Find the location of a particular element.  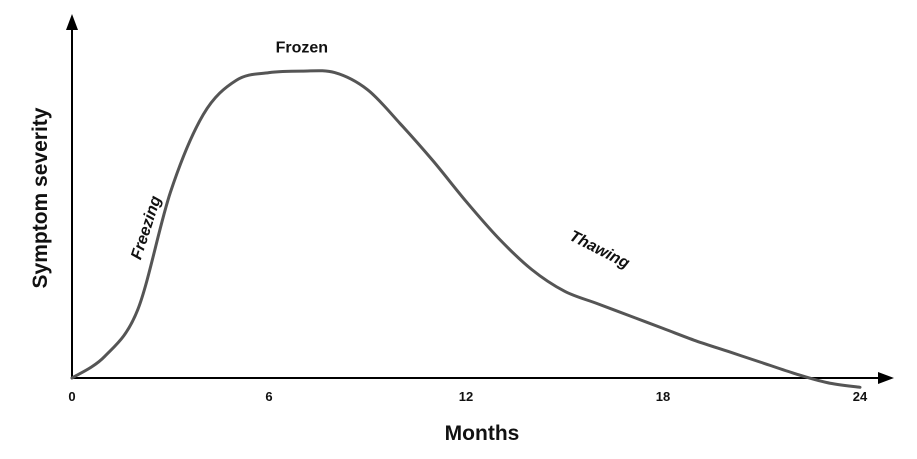

x-tick-labels: 0 6 12 18 24 is located at coordinates (468, 396).